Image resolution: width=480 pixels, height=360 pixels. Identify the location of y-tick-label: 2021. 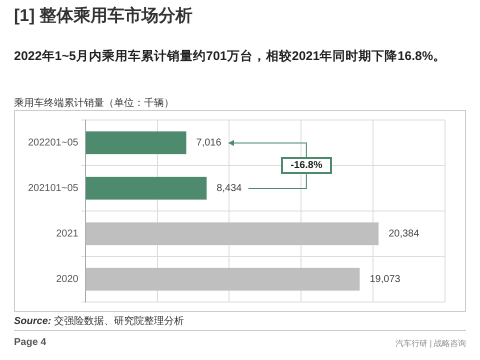
(67, 234).